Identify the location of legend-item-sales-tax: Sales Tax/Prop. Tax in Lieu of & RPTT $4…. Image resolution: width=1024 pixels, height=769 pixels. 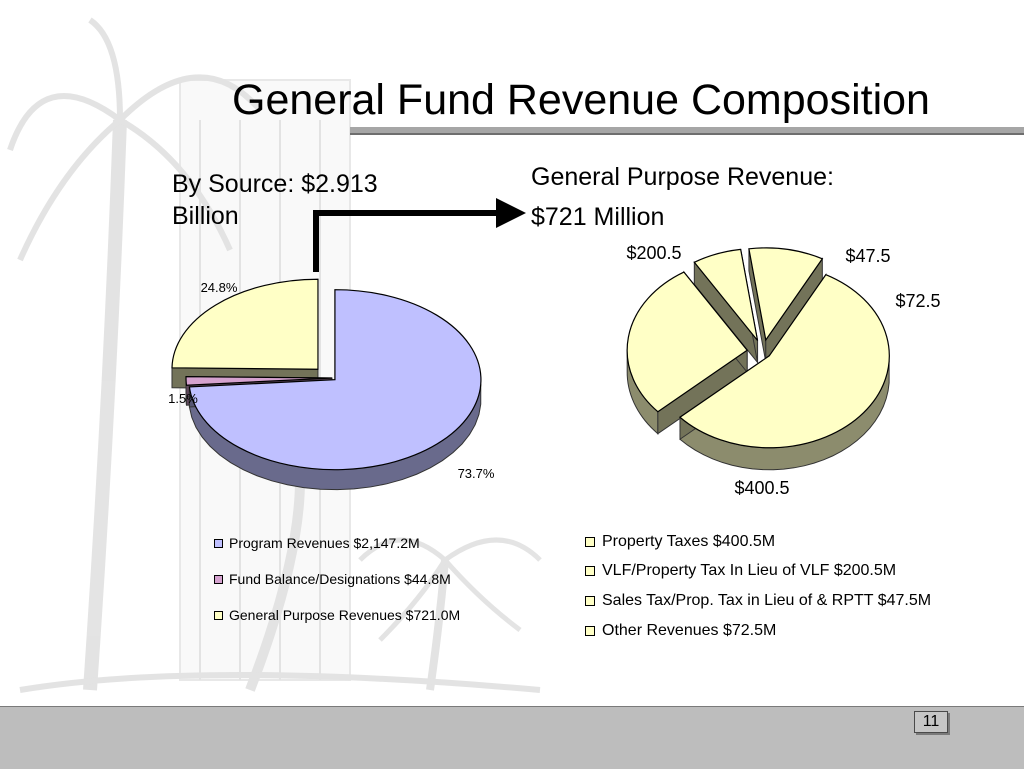
(758, 601).